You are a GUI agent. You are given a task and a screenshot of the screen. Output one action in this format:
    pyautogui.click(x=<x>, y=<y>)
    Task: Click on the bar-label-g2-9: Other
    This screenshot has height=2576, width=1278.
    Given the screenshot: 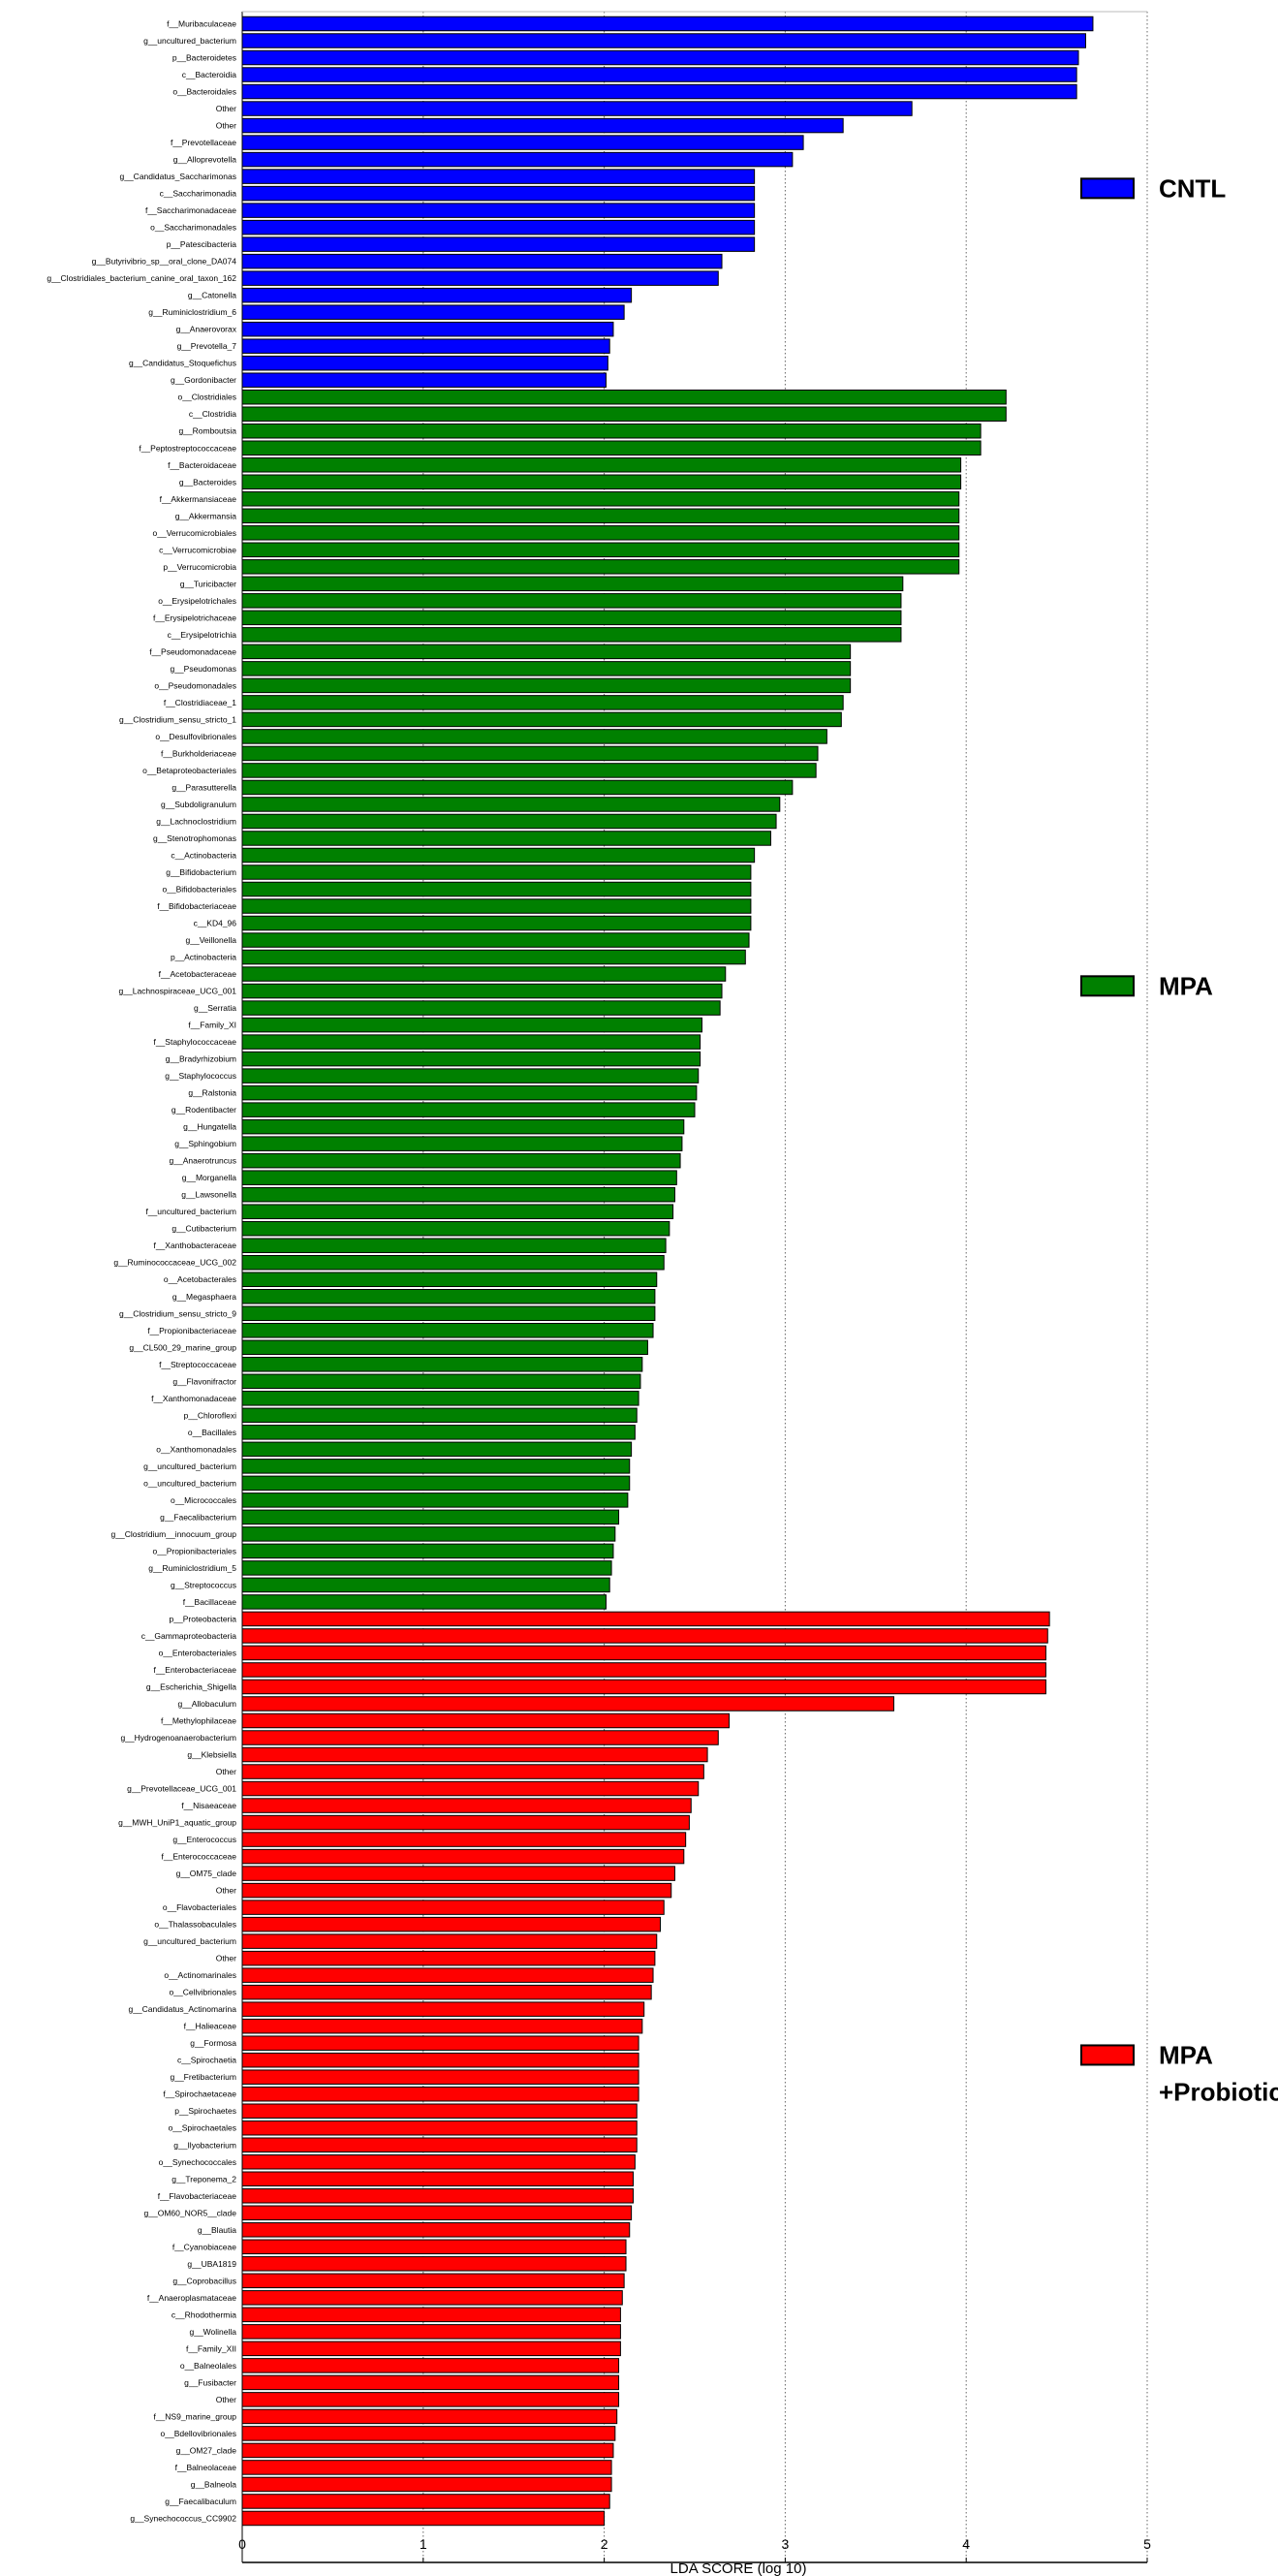 What is the action you would take?
    pyautogui.click(x=226, y=1771)
    